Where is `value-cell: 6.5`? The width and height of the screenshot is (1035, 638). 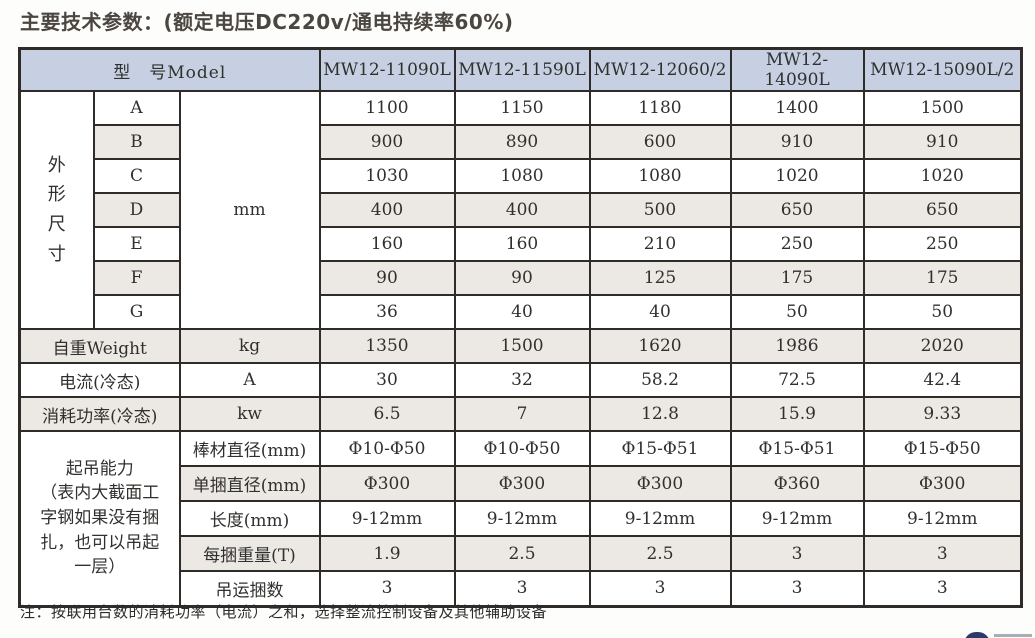
value-cell: 6.5 is located at coordinates (387, 414).